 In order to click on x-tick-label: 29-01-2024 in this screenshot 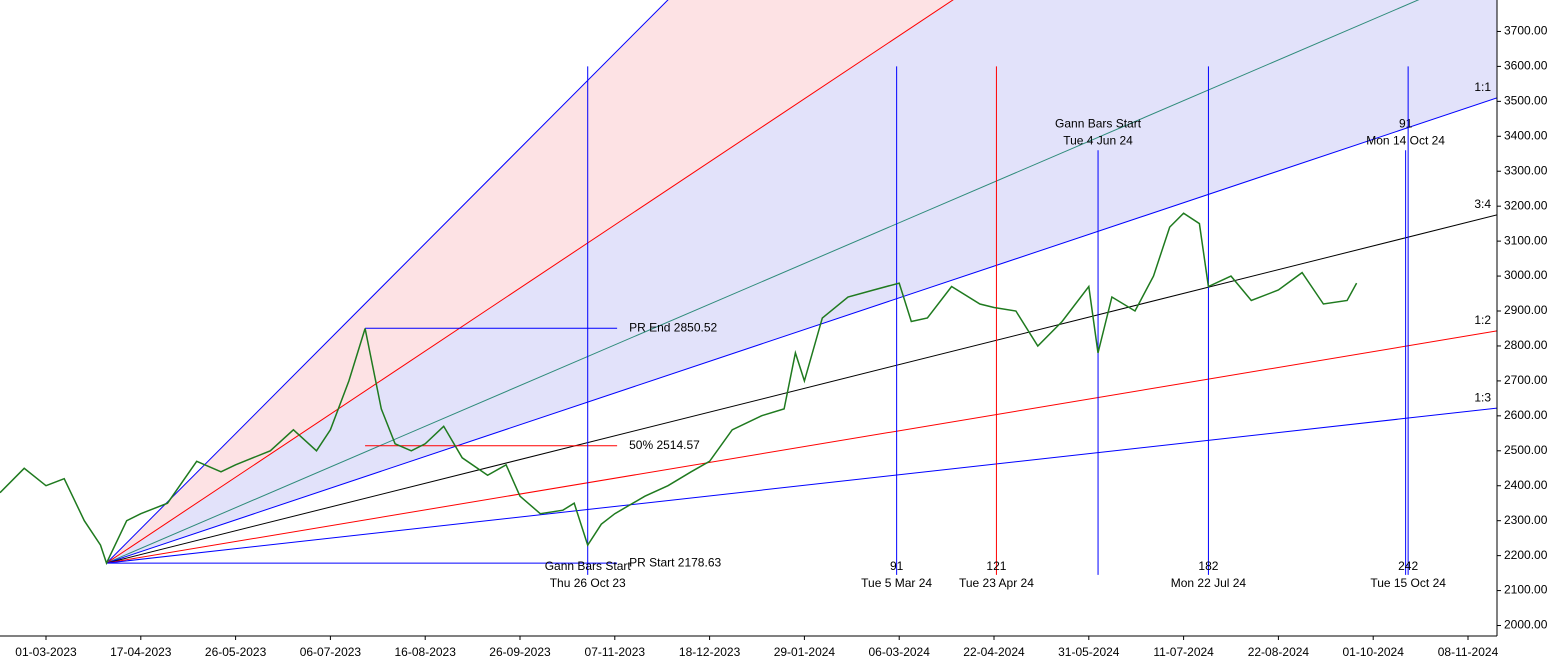, I will do `click(805, 652)`.